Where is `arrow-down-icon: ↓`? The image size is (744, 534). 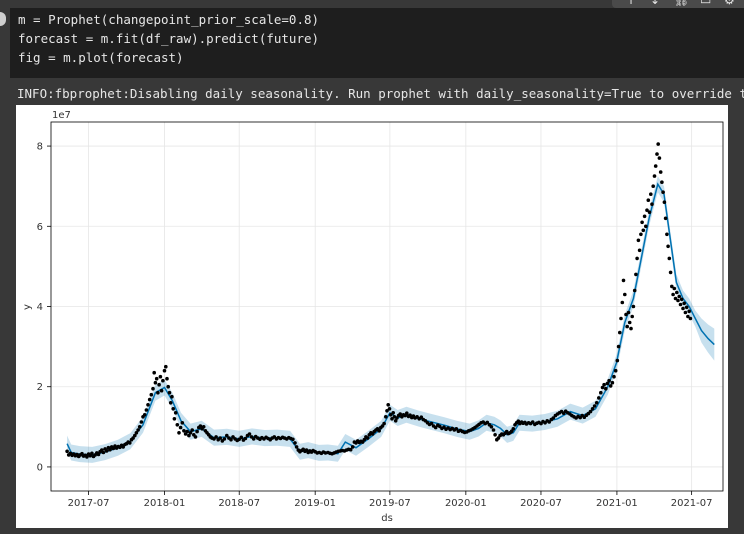 arrow-down-icon: ↓ is located at coordinates (655, 3).